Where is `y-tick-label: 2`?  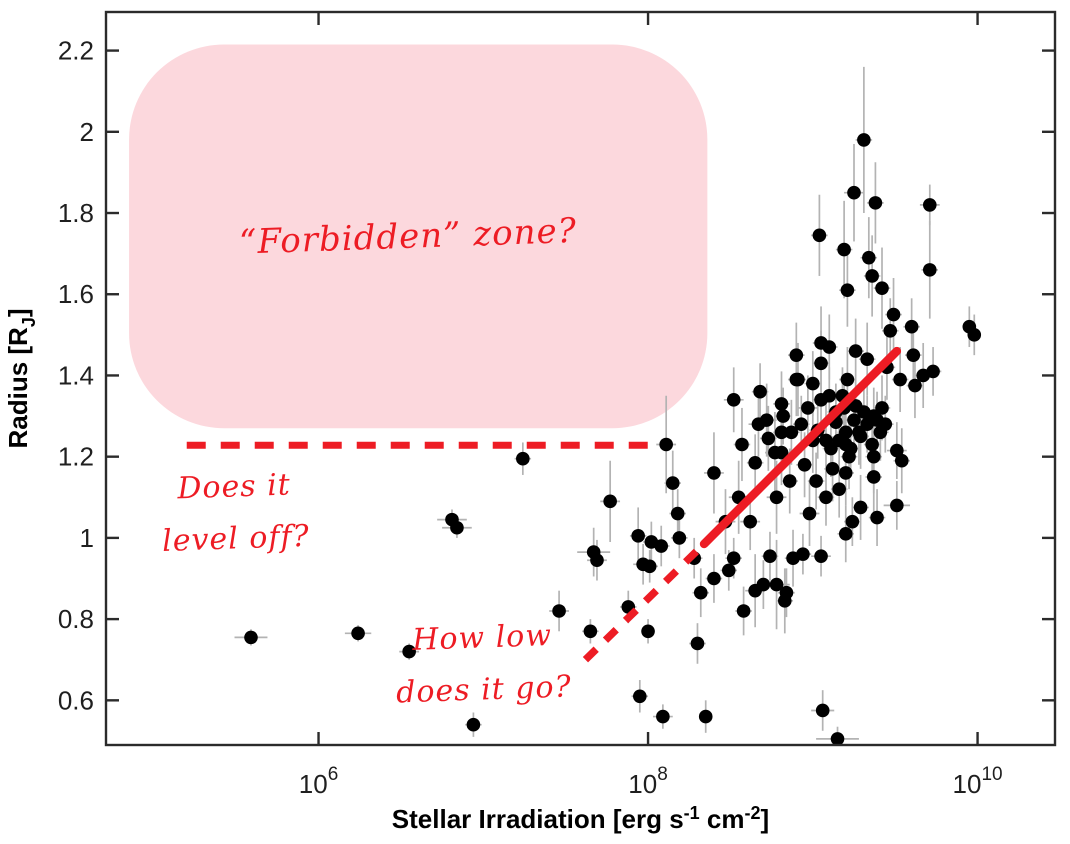
y-tick-label: 2 is located at coordinates (87, 132).